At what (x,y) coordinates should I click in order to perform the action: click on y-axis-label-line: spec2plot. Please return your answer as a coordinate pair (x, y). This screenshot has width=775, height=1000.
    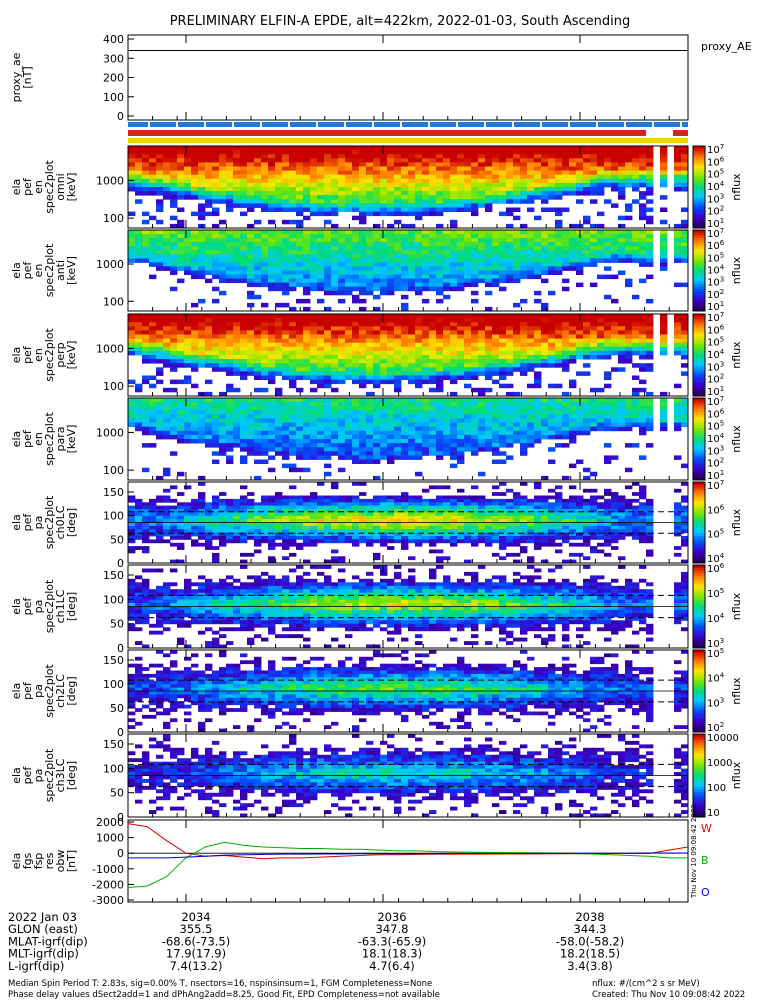
    Looking at the image, I should click on (49, 187).